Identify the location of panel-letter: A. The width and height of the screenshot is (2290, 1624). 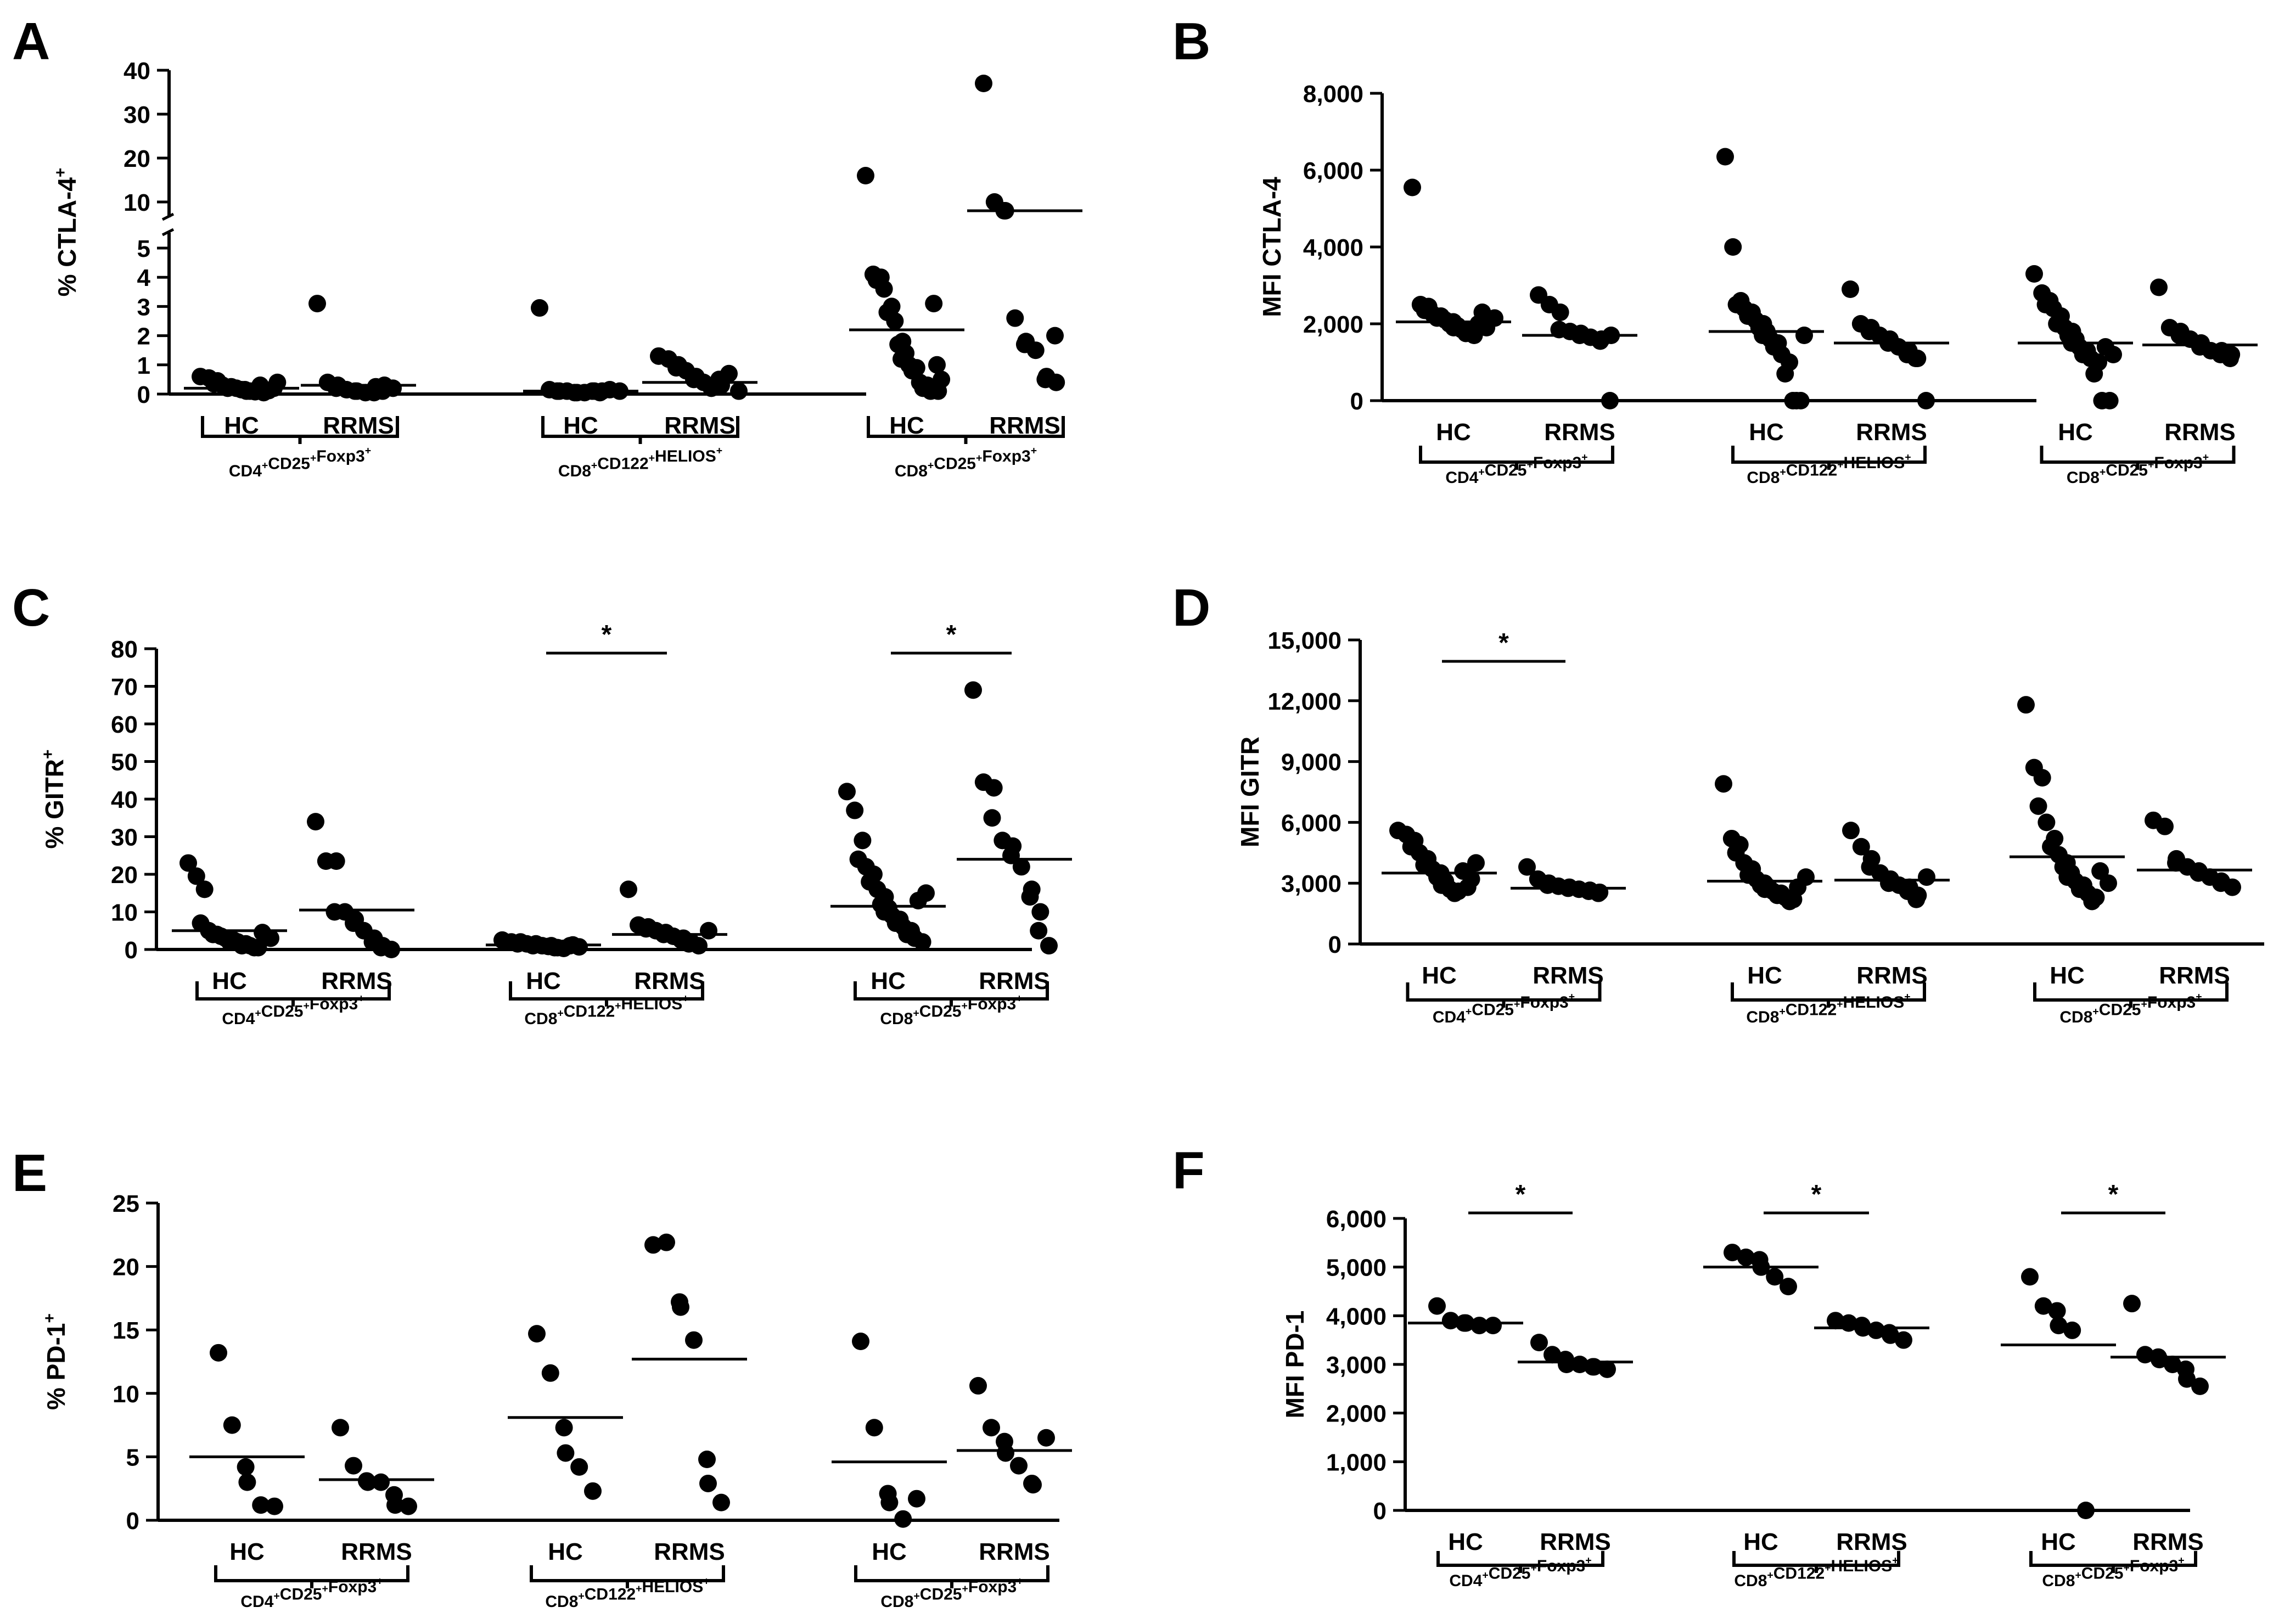
(31, 41).